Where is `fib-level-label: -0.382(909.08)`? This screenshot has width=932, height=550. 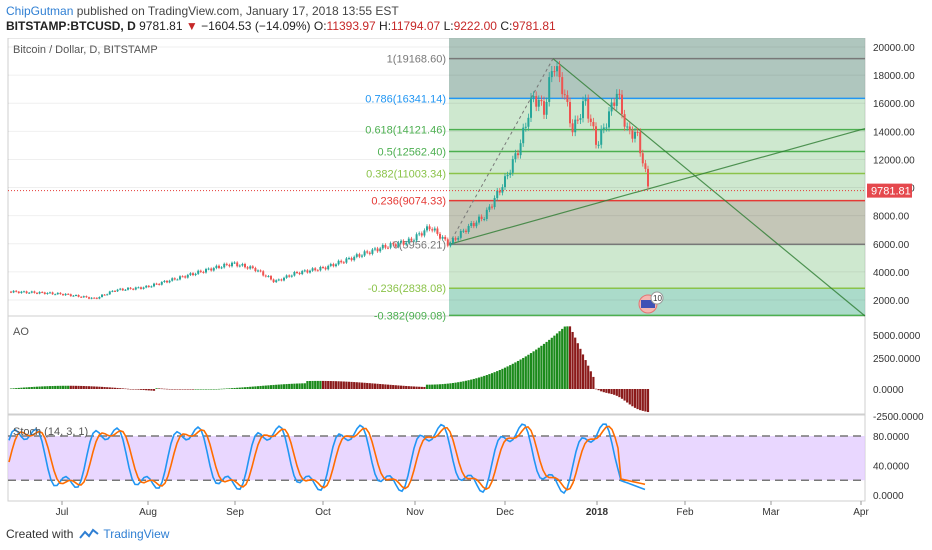
fib-level-label: -0.382(909.08) is located at coordinates (410, 316).